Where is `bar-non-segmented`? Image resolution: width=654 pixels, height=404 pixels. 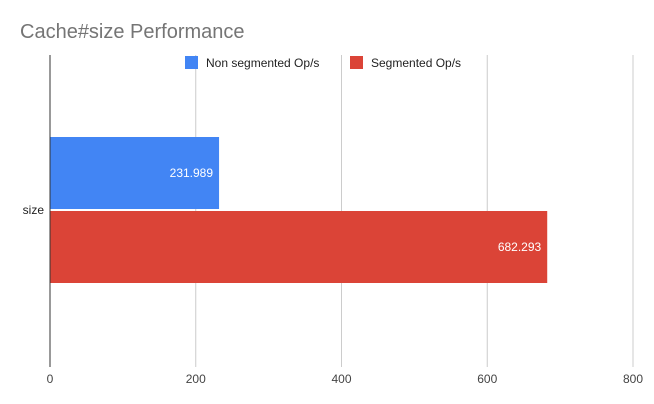
bar-non-segmented is located at coordinates (135, 173).